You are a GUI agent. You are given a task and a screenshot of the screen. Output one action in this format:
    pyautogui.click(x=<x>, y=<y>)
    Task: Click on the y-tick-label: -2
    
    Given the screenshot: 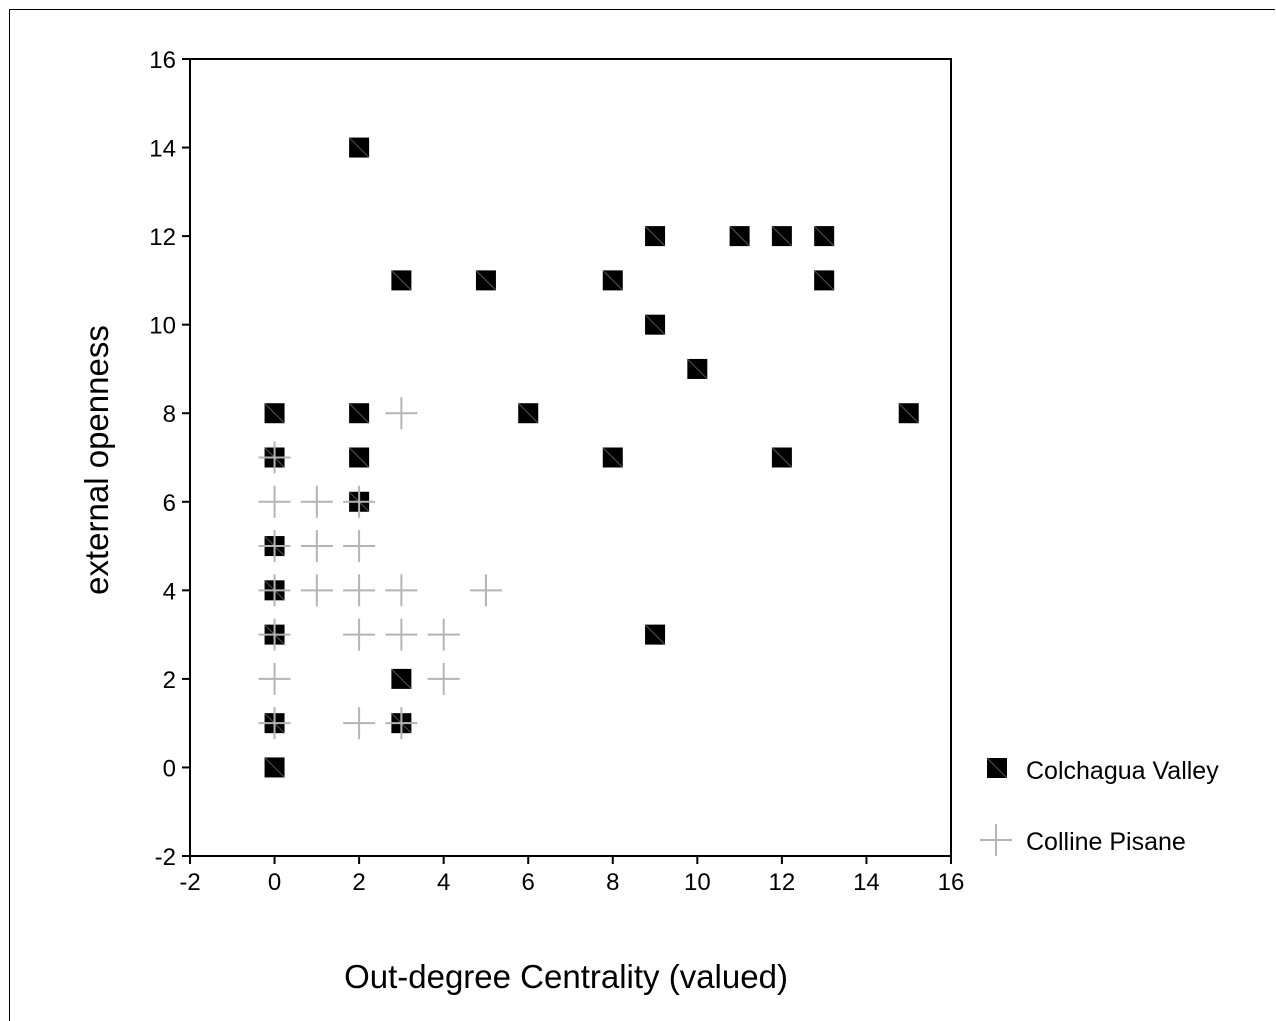 What is the action you would take?
    pyautogui.click(x=165, y=857)
    